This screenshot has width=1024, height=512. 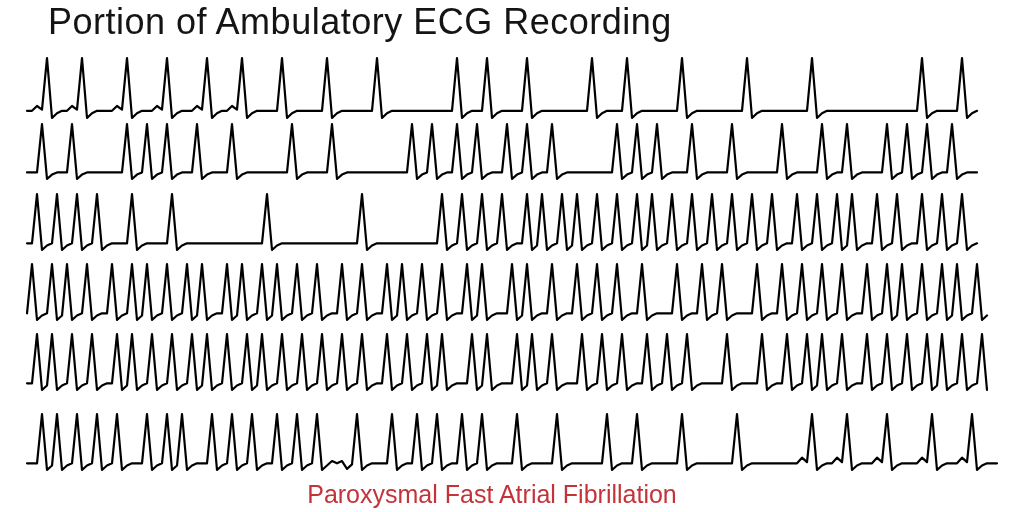 What do you see at coordinates (492, 494) in the screenshot?
I see `text: Paroxysmal Fast Atrial Fibrillation` at bounding box center [492, 494].